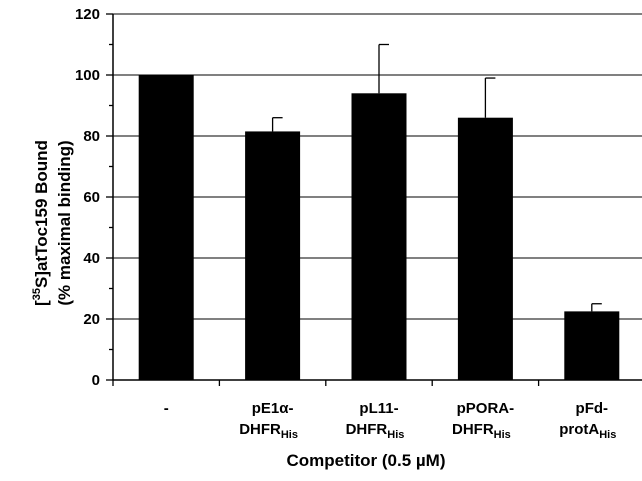  I want to click on y-tick-label: 20, so click(91, 319).